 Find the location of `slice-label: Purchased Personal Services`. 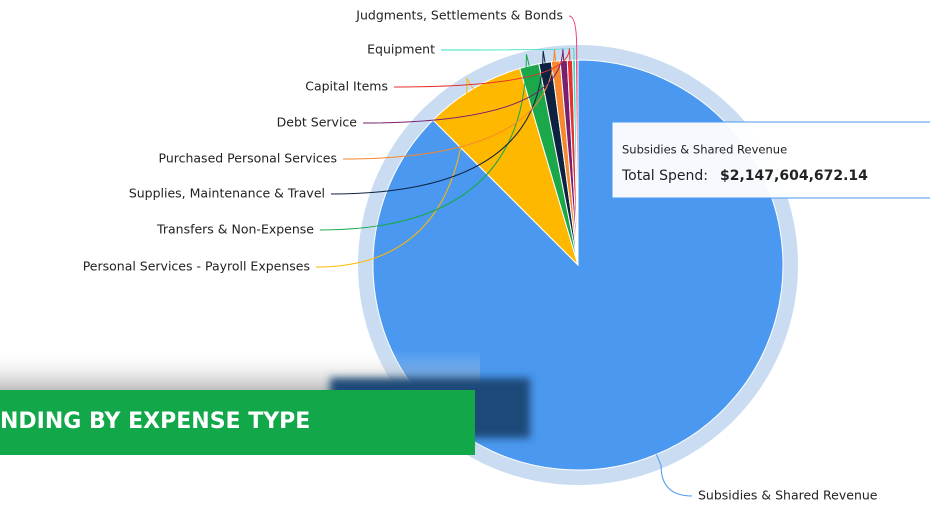

slice-label: Purchased Personal Services is located at coordinates (248, 158).